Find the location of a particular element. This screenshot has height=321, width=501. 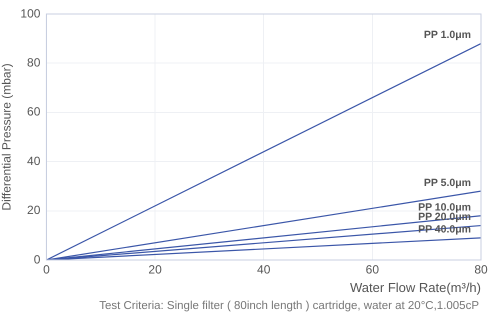

y-tick-label: 80 is located at coordinates (34, 63).